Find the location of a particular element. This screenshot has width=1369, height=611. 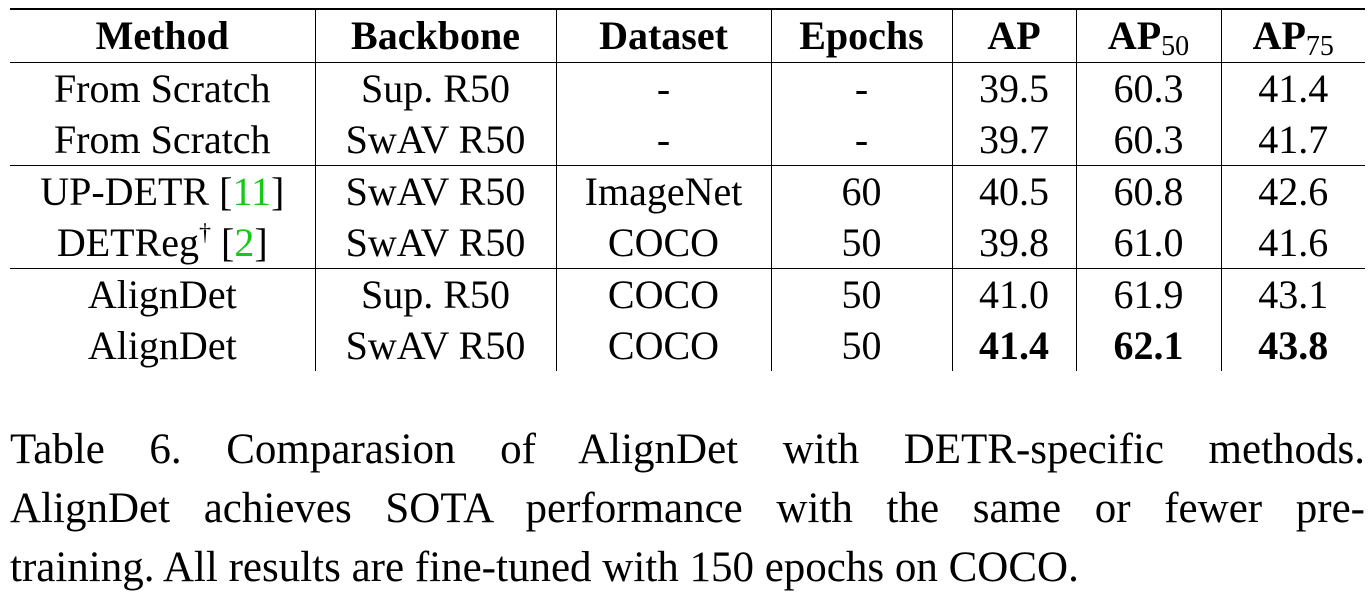

table-row: AlignDet Sup. R50 COCO 50 41.0 61.9 43.1 is located at coordinates (687, 294).